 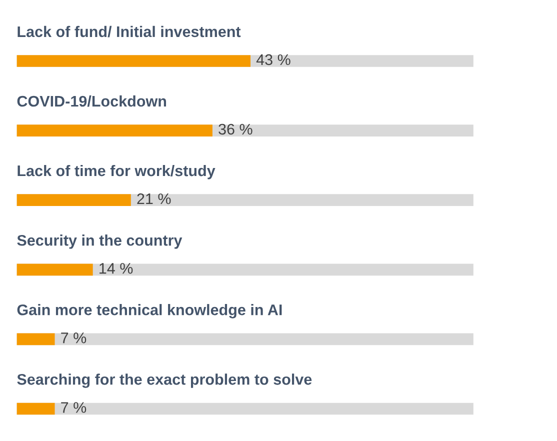 What do you see at coordinates (99, 241) in the screenshot?
I see `y-tick-label: Security in the country` at bounding box center [99, 241].